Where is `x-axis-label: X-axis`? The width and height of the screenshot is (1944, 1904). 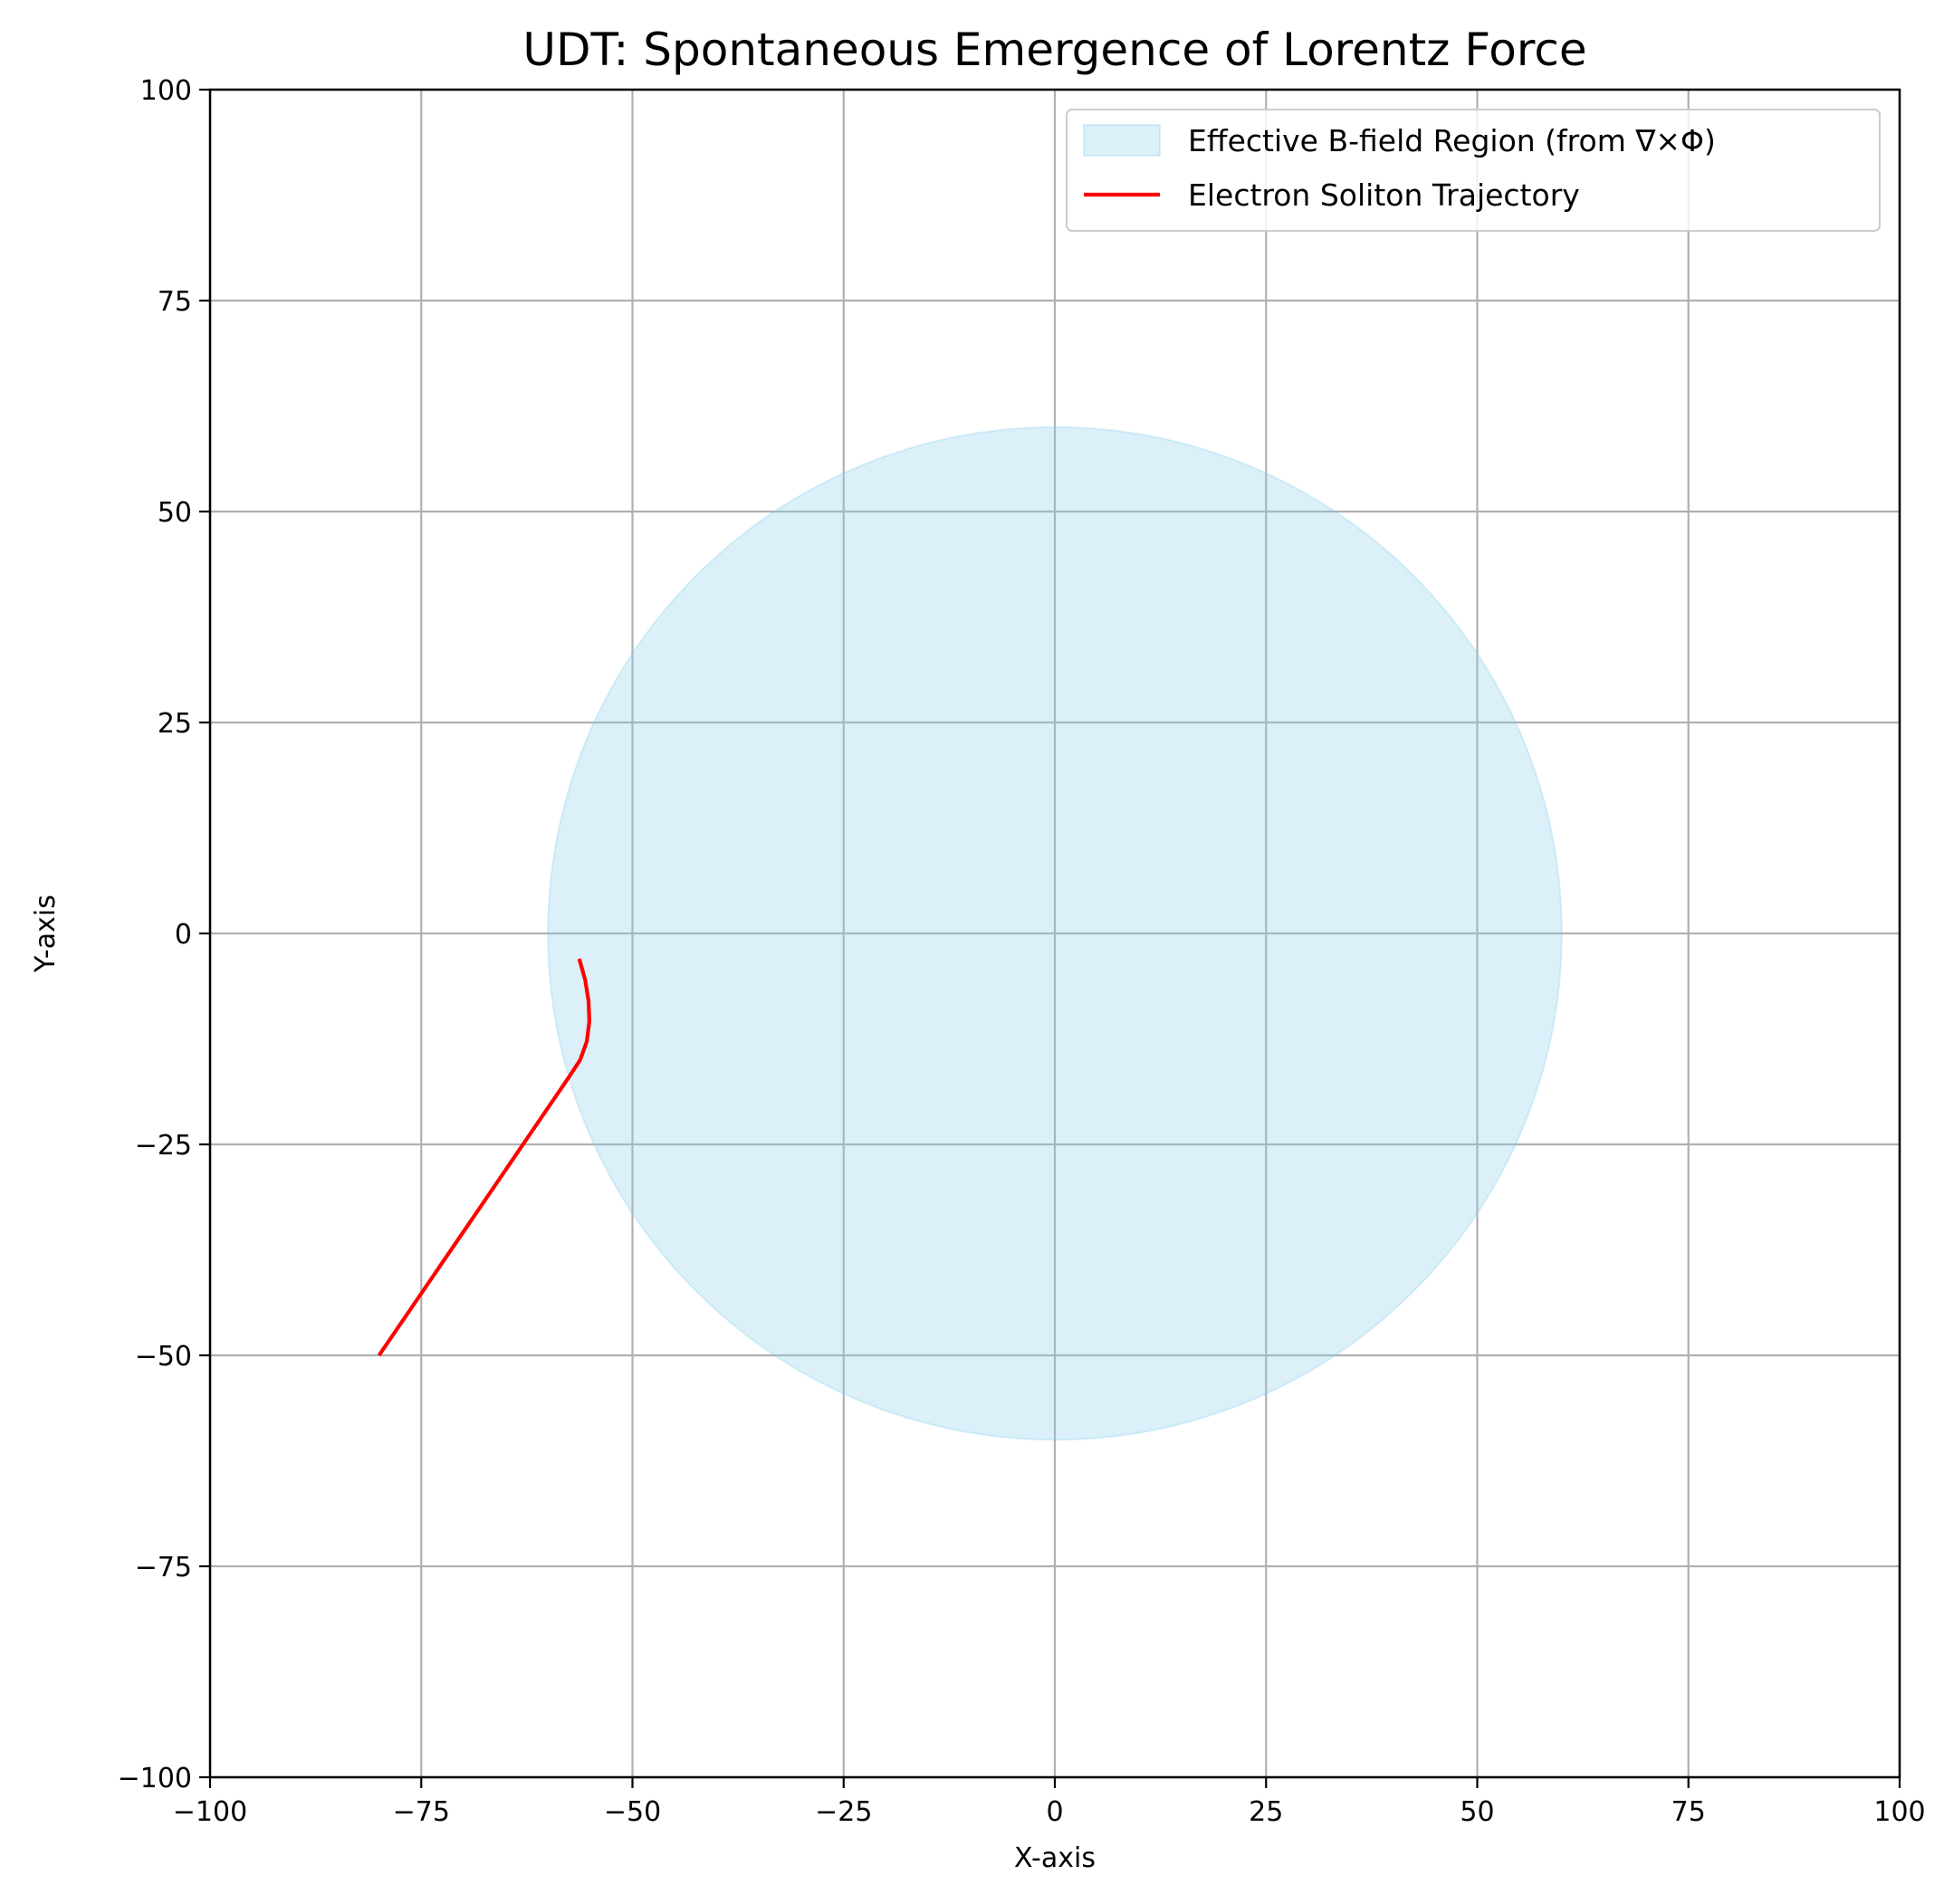
x-axis-label: X-axis is located at coordinates (1055, 1858).